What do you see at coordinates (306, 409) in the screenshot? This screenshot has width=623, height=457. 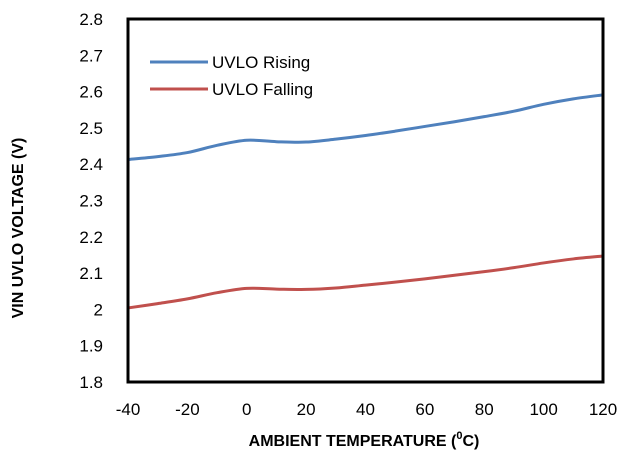 I see `x-tick-label: 20` at bounding box center [306, 409].